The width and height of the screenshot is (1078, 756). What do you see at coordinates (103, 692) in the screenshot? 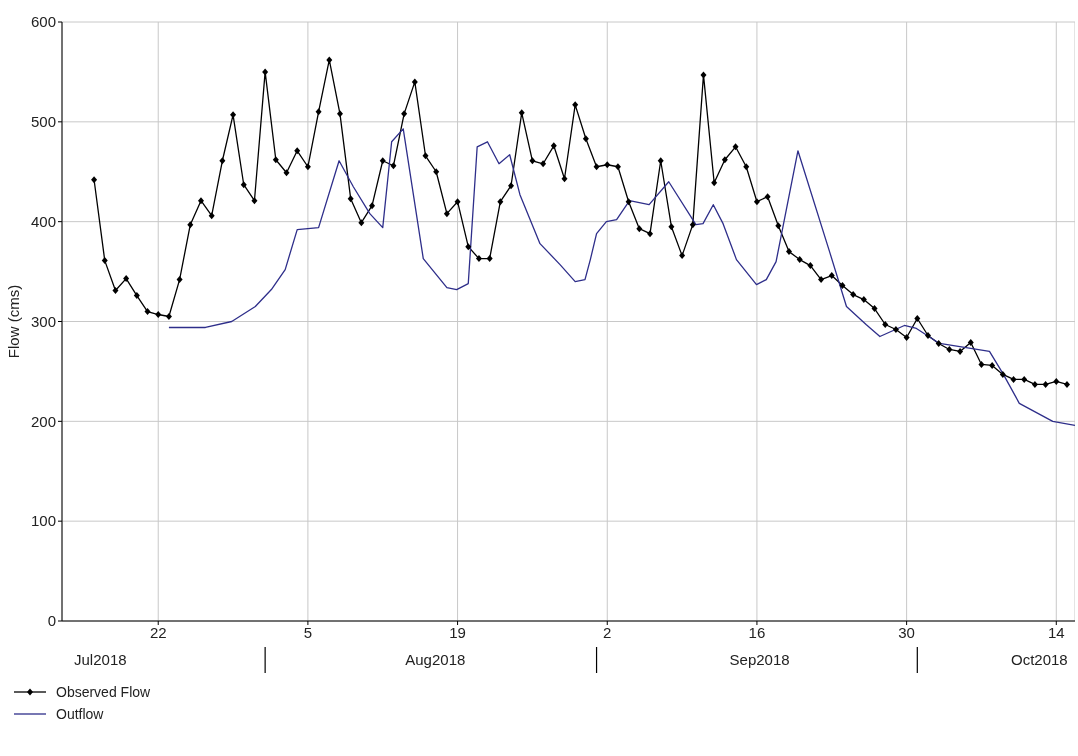
I see `legend-label: Observed Flow` at bounding box center [103, 692].